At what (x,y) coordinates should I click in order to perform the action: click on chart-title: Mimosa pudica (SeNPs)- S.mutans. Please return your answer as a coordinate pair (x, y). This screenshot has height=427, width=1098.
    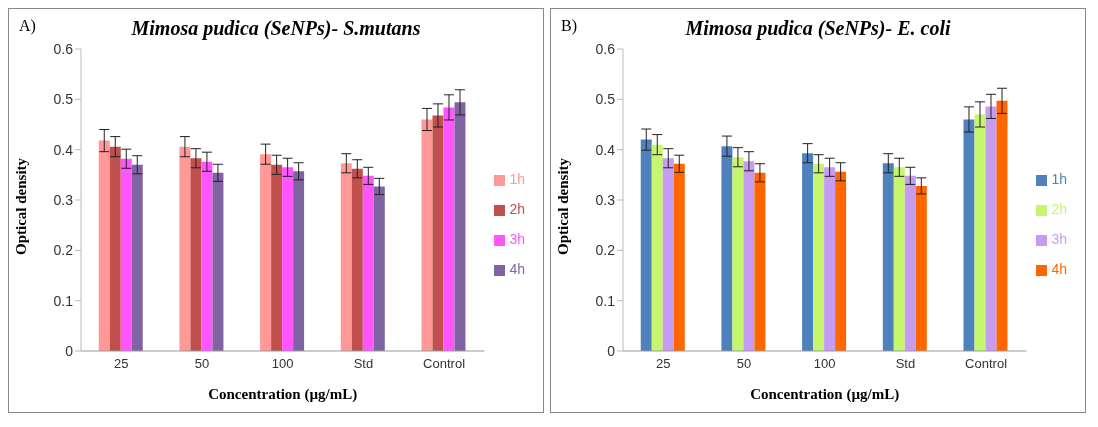
    Looking at the image, I should click on (276, 28).